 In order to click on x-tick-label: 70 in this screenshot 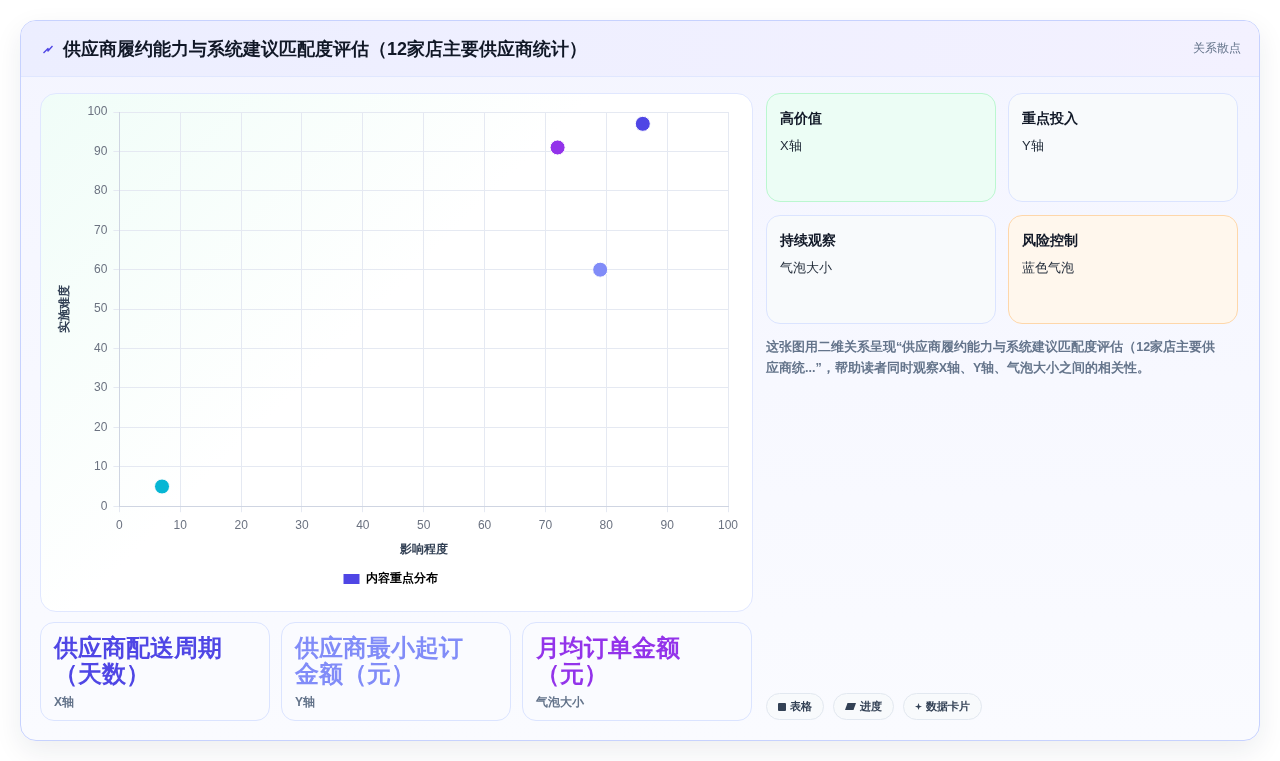, I will do `click(545, 524)`.